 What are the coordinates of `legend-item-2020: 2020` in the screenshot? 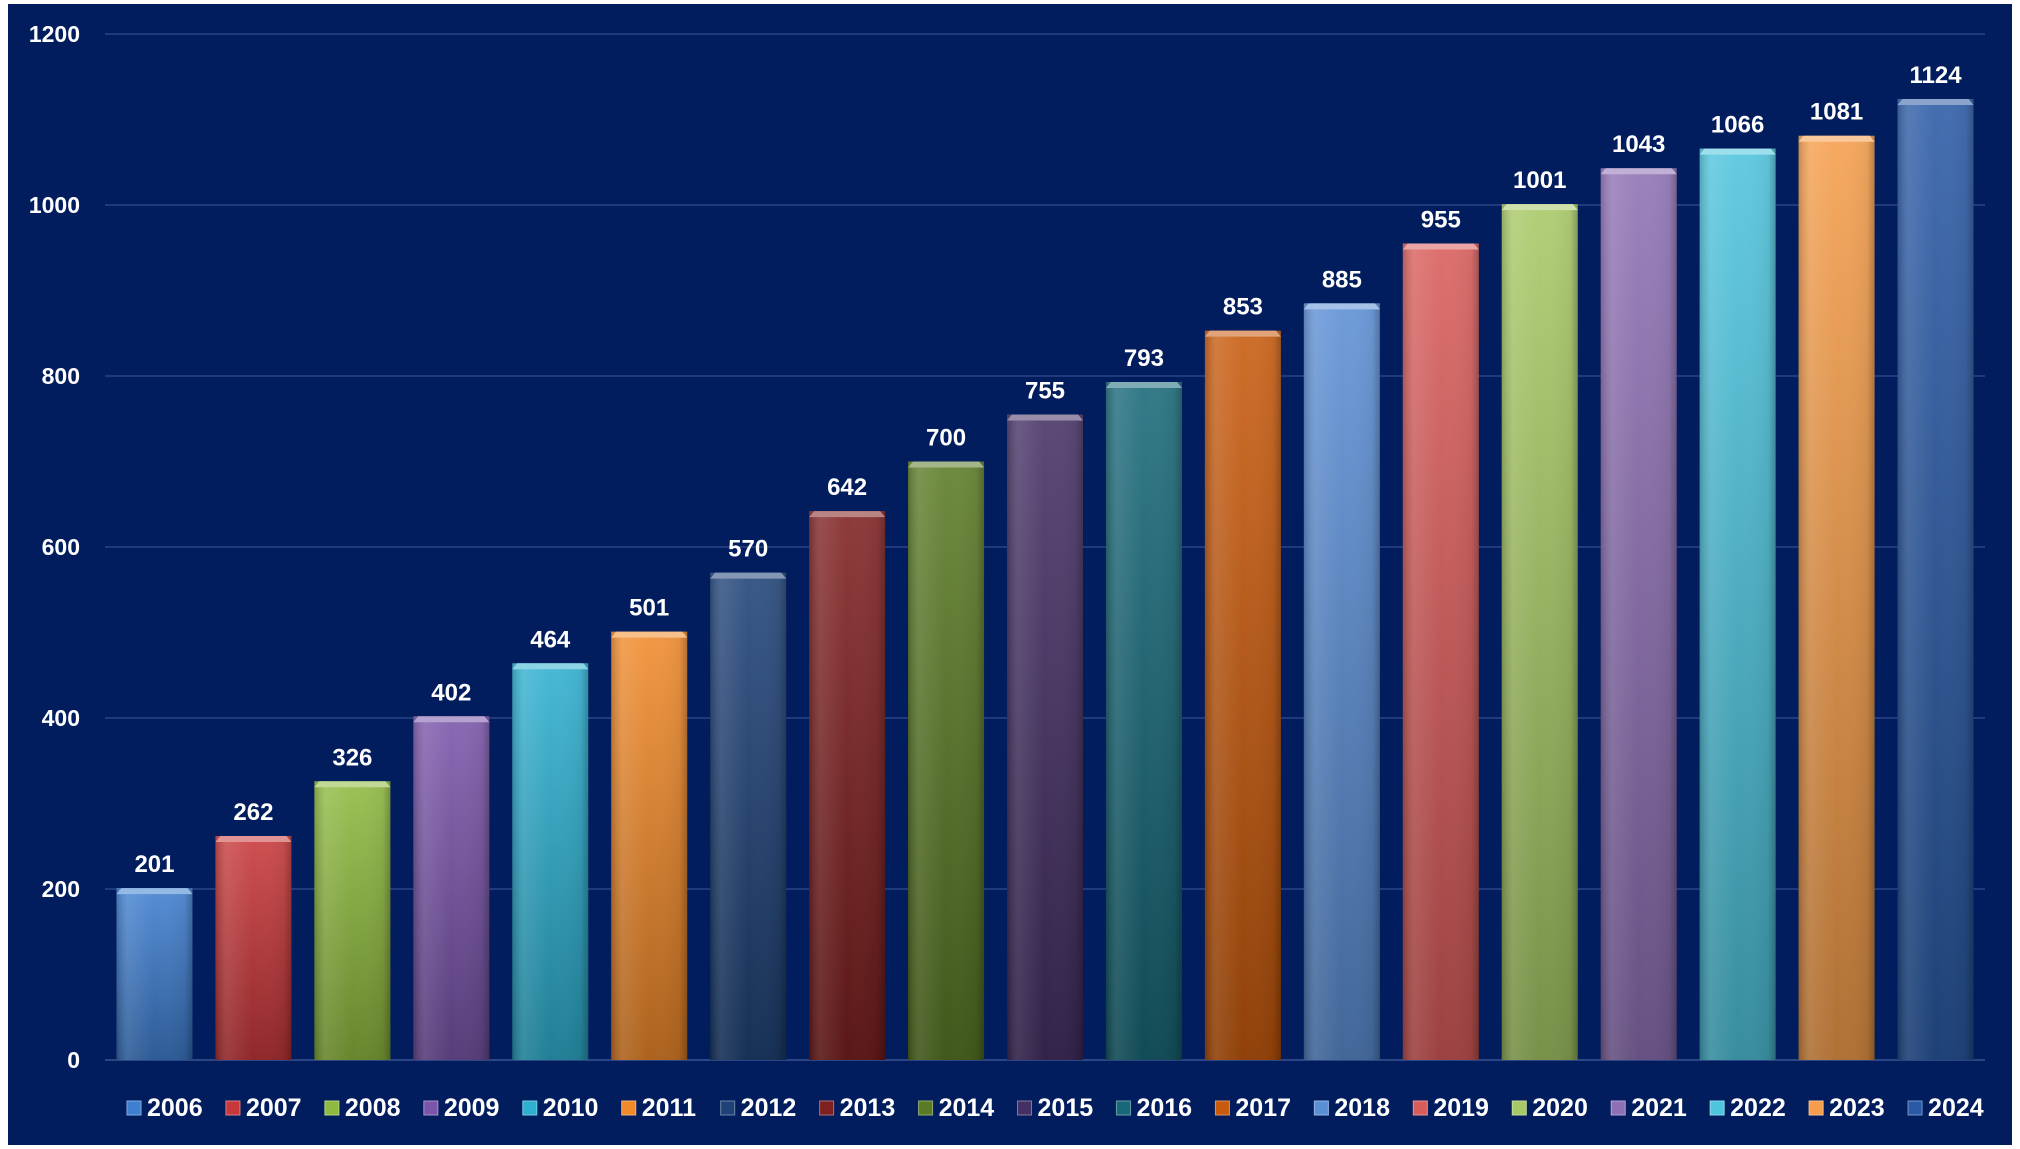 It's located at (1549, 1108).